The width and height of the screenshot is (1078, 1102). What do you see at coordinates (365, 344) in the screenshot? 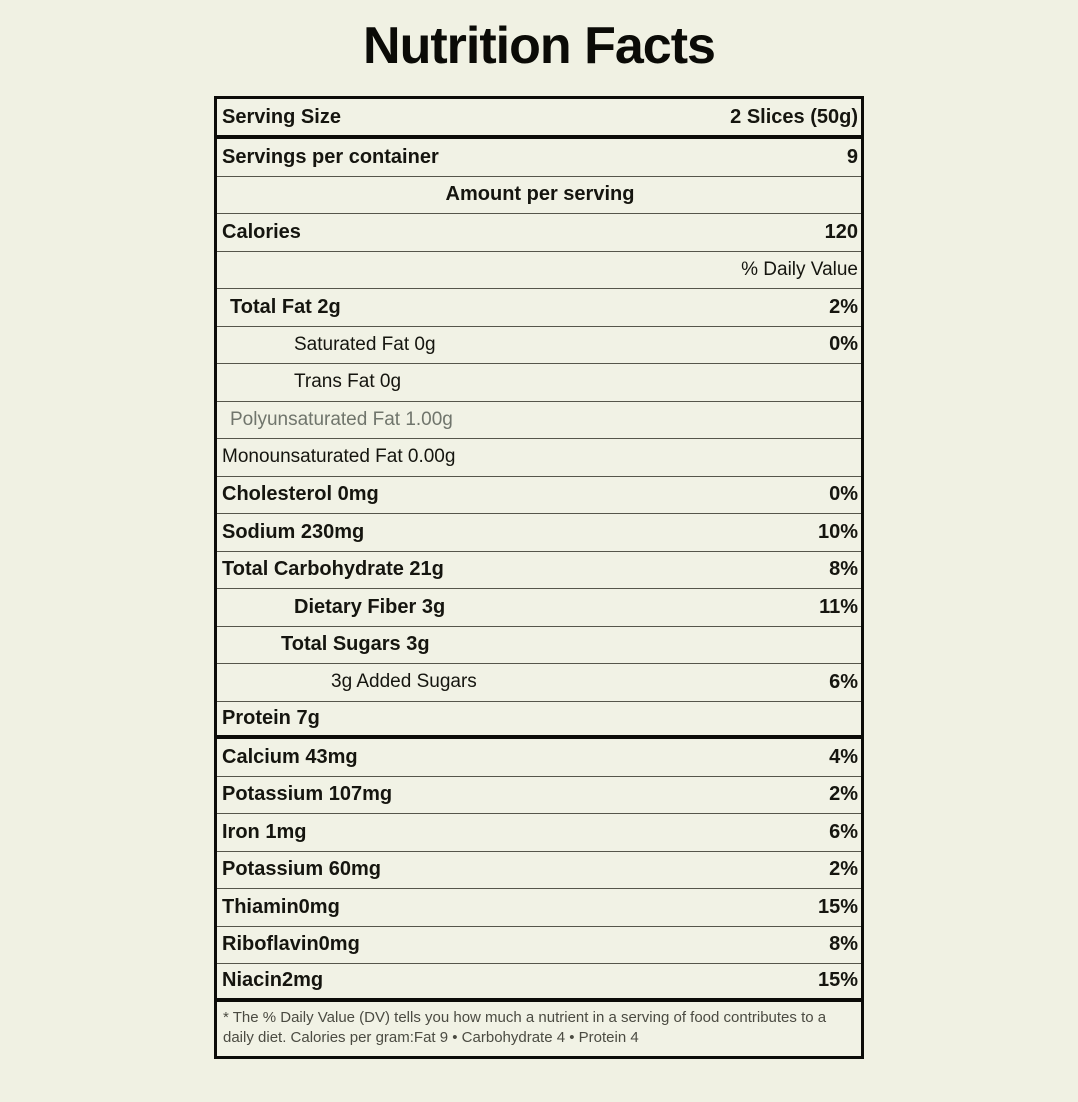
I see `nutrient-name: Saturated Fat 0g` at bounding box center [365, 344].